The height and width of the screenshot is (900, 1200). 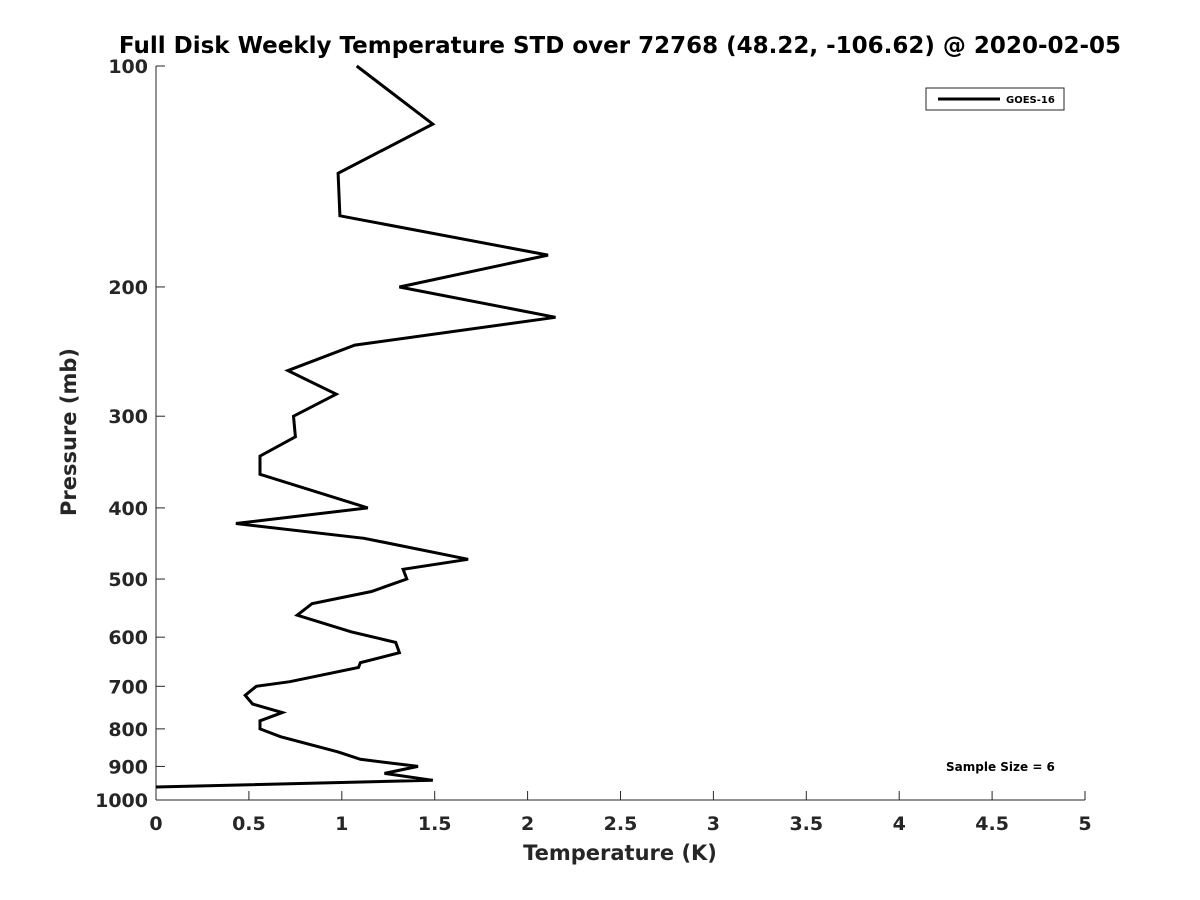 I want to click on x-tick-label: 5, so click(x=1084, y=824).